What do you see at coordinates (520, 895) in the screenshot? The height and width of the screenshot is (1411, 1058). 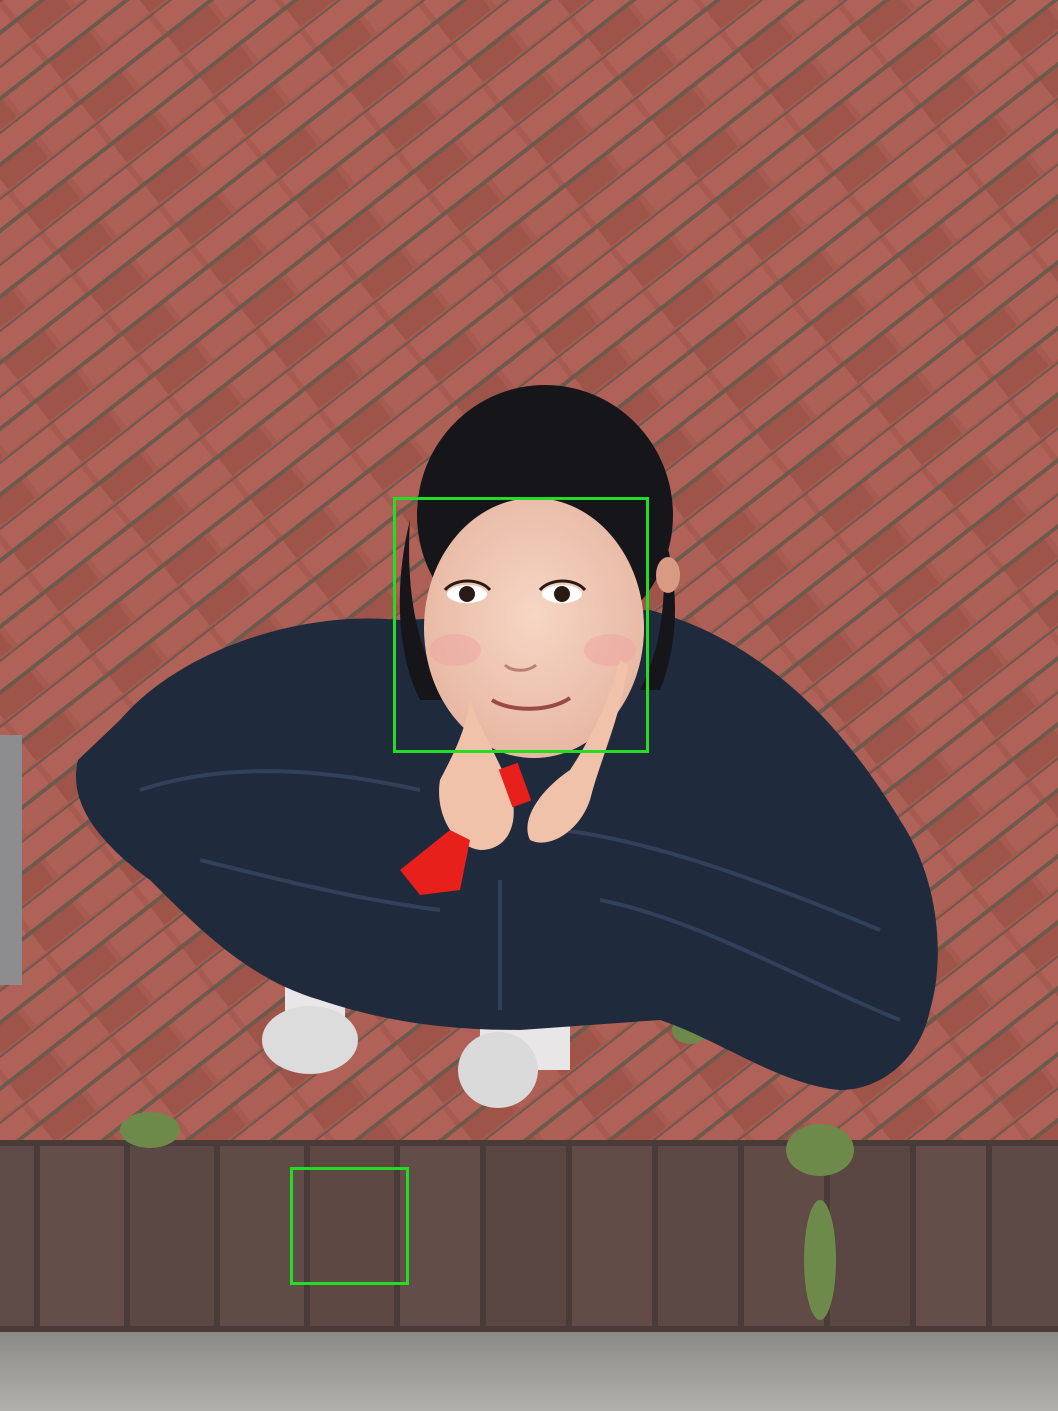 I see `jacket-folds` at bounding box center [520, 895].